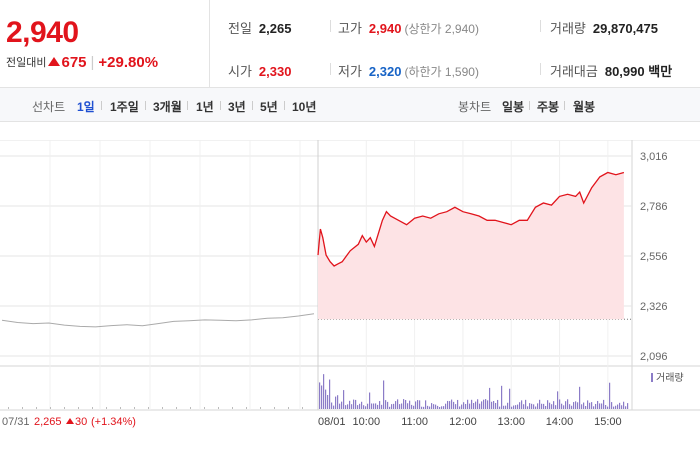 This screenshot has width=700, height=450. What do you see at coordinates (332, 422) in the screenshot?
I see `x-tick-label: 08/01` at bounding box center [332, 422].